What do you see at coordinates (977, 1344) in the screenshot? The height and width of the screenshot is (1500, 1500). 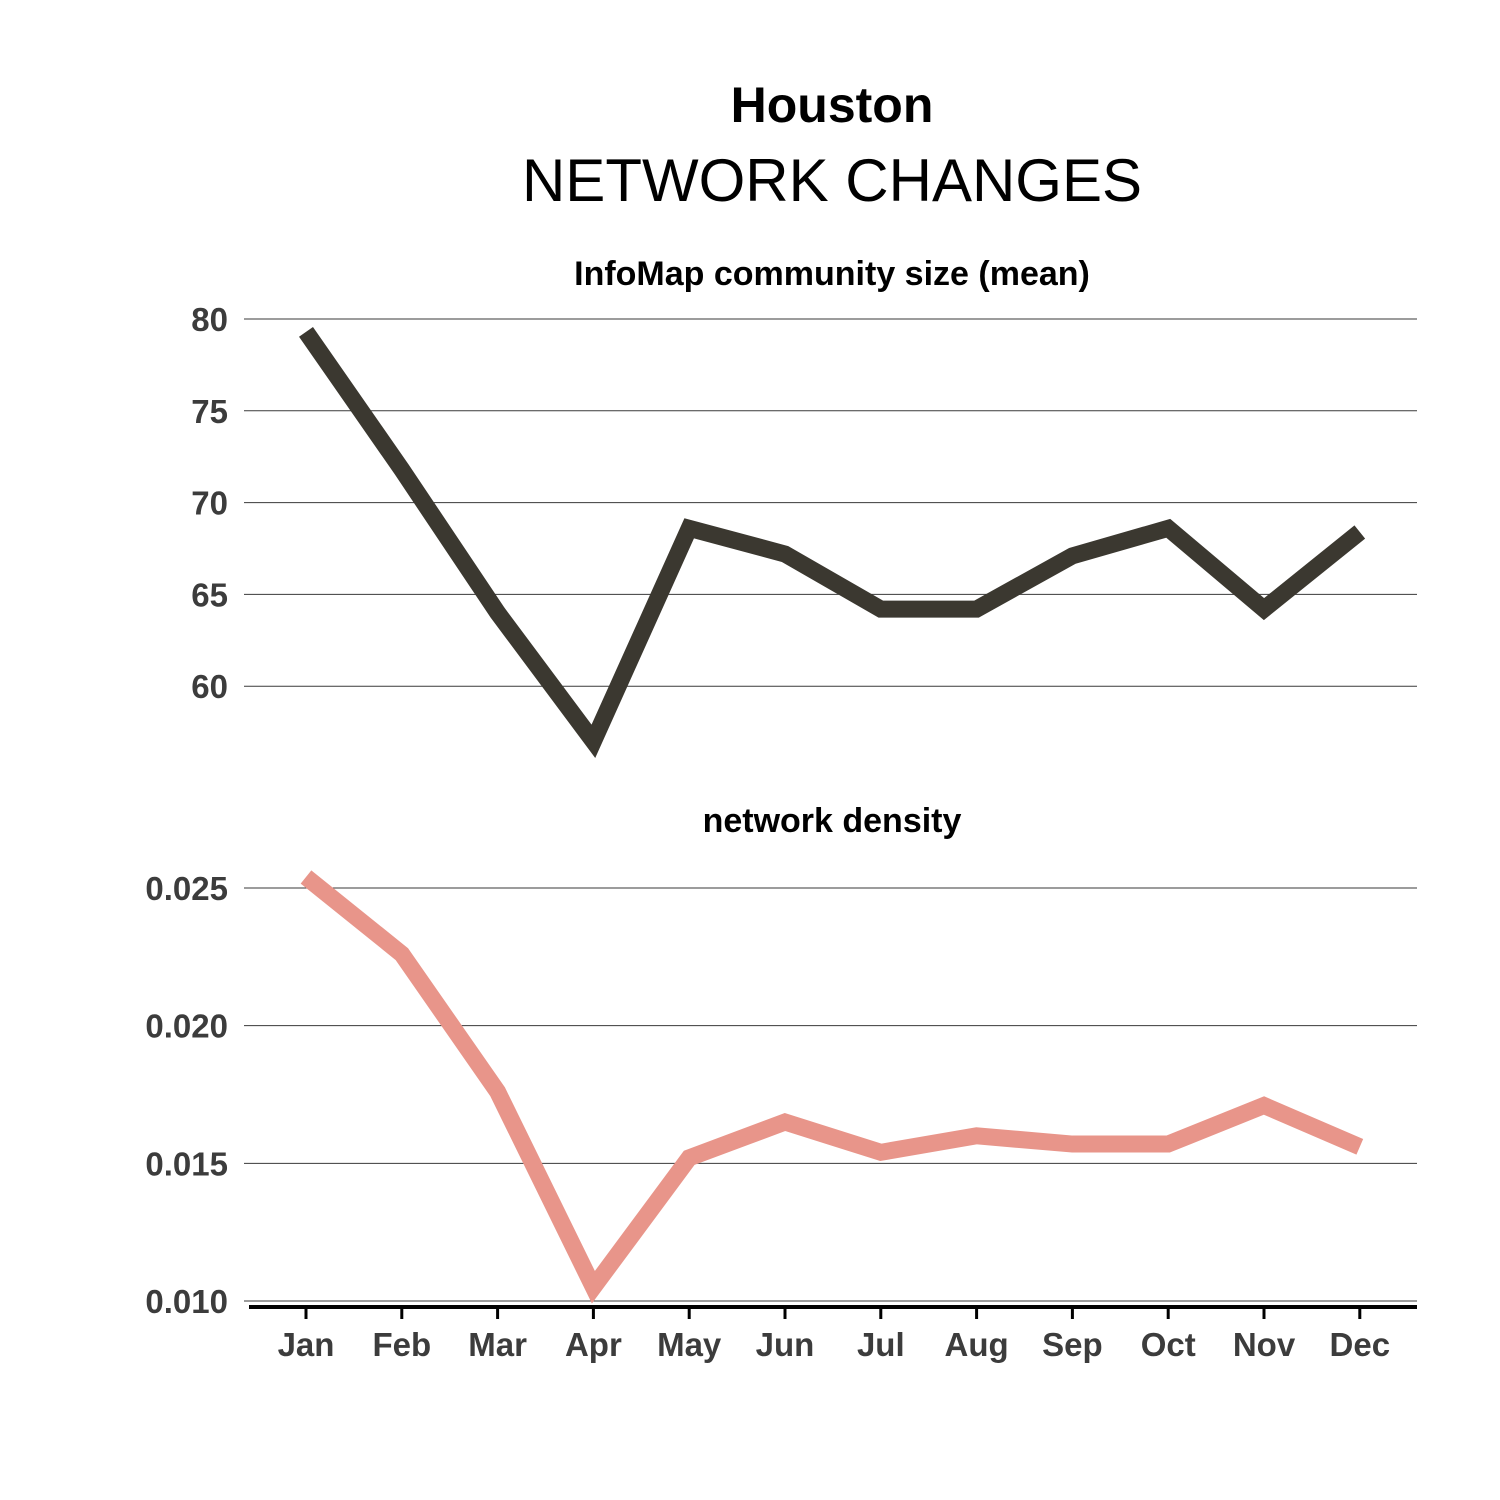 I see `x-tick-label: Aug` at bounding box center [977, 1344].